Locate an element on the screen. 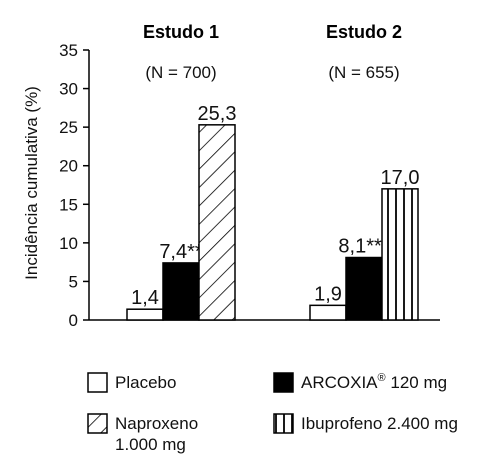 This screenshot has height=454, width=501. legend-label: Naproxeno is located at coordinates (156, 423).